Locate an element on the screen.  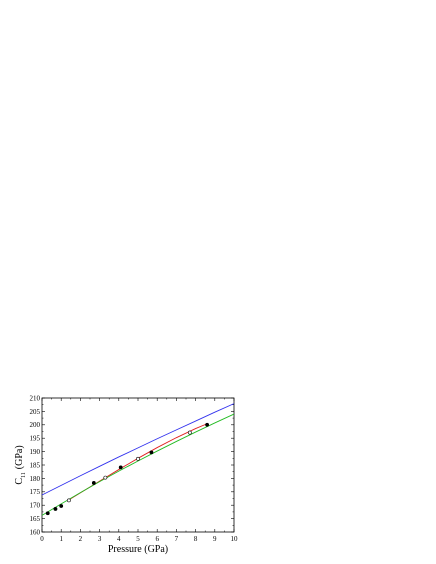
x-tick-label: 7 is located at coordinates (177, 539).